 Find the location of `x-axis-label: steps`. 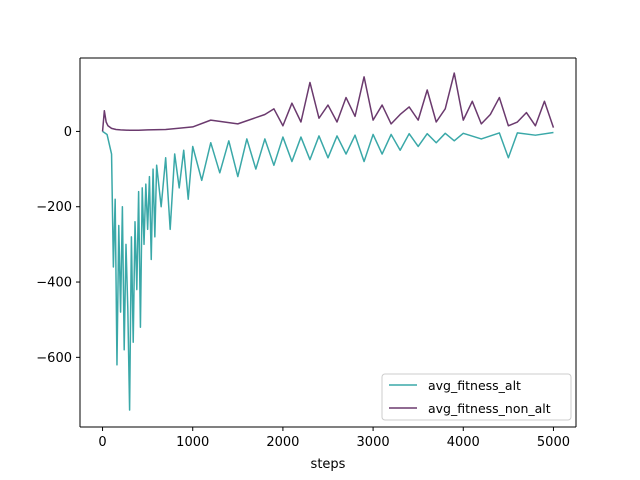

x-axis-label: steps is located at coordinates (328, 464).